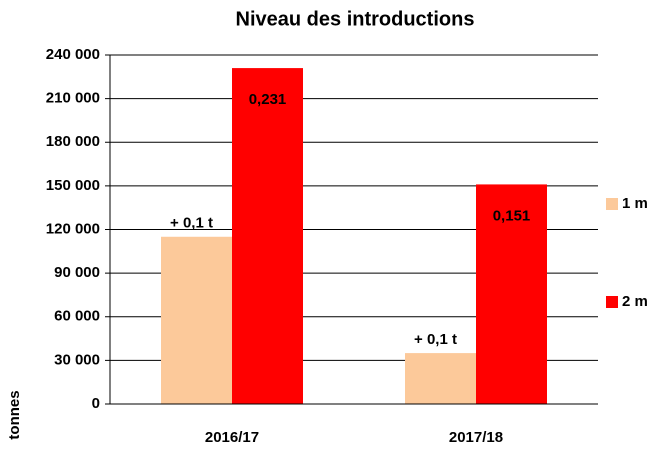 This screenshot has height=454, width=661. I want to click on y-tick-label: 120 000, so click(73, 228).